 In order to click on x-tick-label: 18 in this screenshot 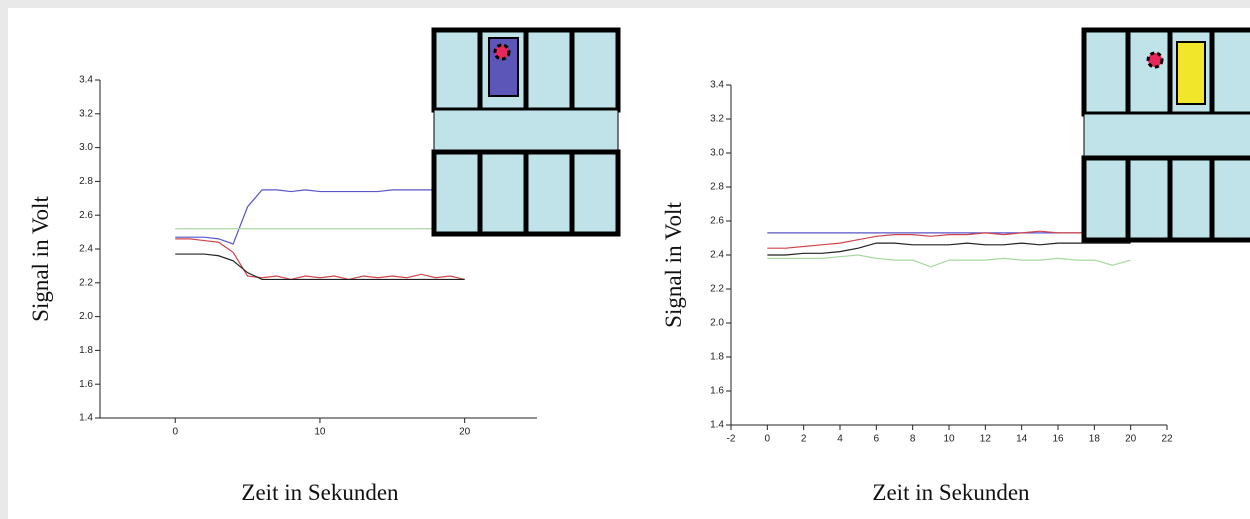, I will do `click(1095, 439)`.